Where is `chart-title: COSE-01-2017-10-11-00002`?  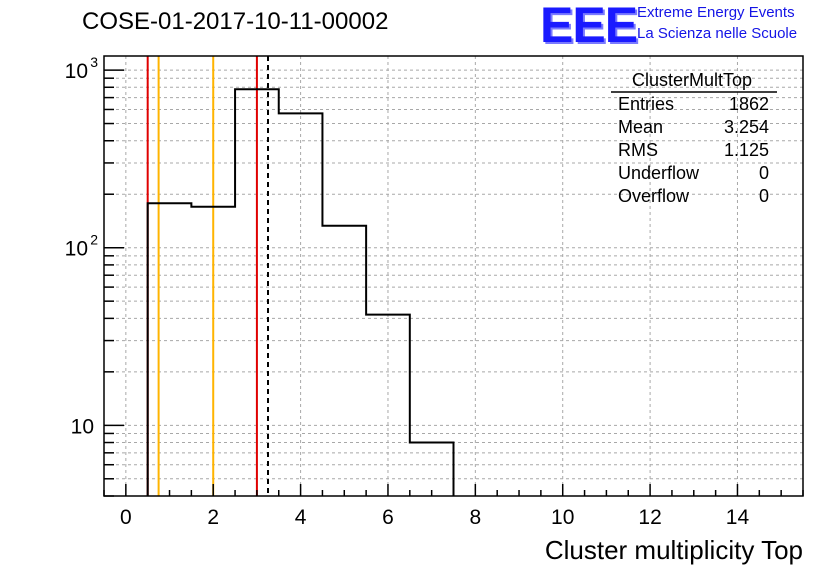
chart-title: COSE-01-2017-10-11-00002 is located at coordinates (235, 21).